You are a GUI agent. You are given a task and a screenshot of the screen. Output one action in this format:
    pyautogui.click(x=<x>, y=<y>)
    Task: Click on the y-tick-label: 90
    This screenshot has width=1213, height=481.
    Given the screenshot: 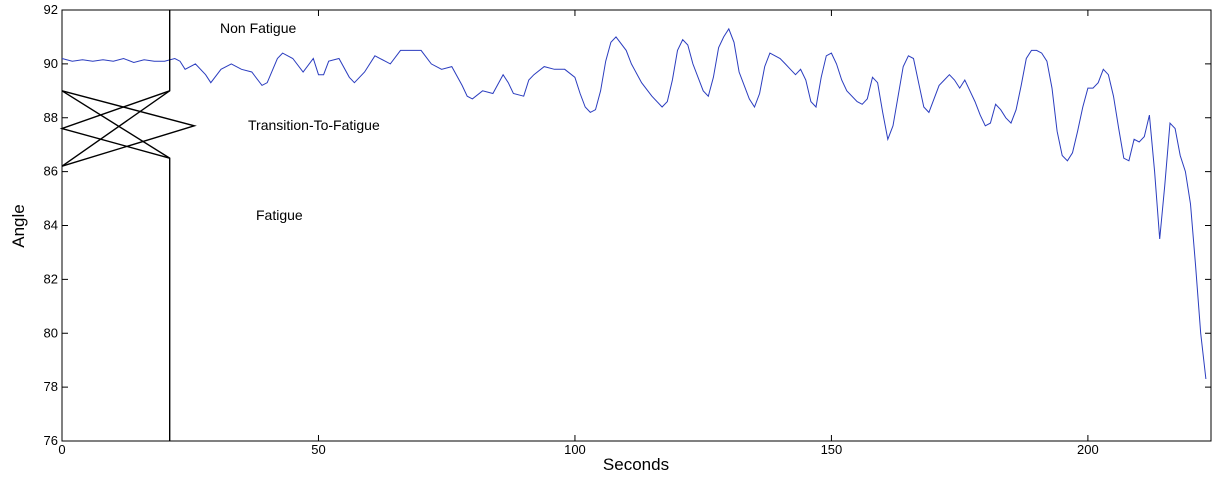 What is the action you would take?
    pyautogui.click(x=51, y=63)
    